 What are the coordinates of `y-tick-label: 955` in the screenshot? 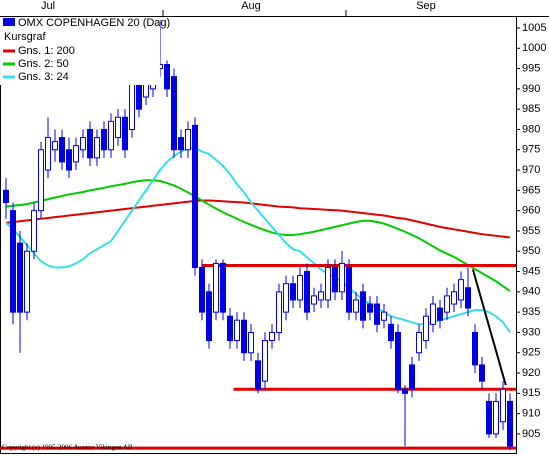 It's located at (531, 231).